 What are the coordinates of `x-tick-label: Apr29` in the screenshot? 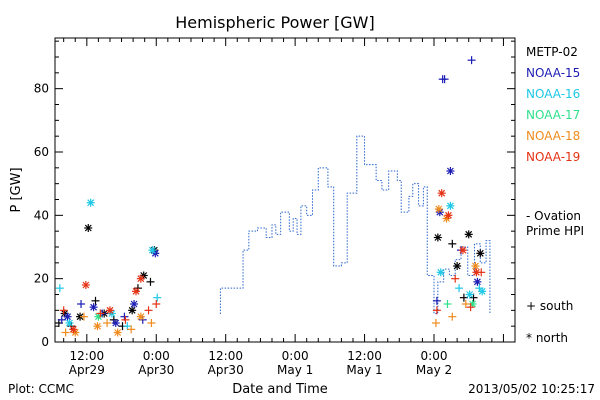 It's located at (87, 370).